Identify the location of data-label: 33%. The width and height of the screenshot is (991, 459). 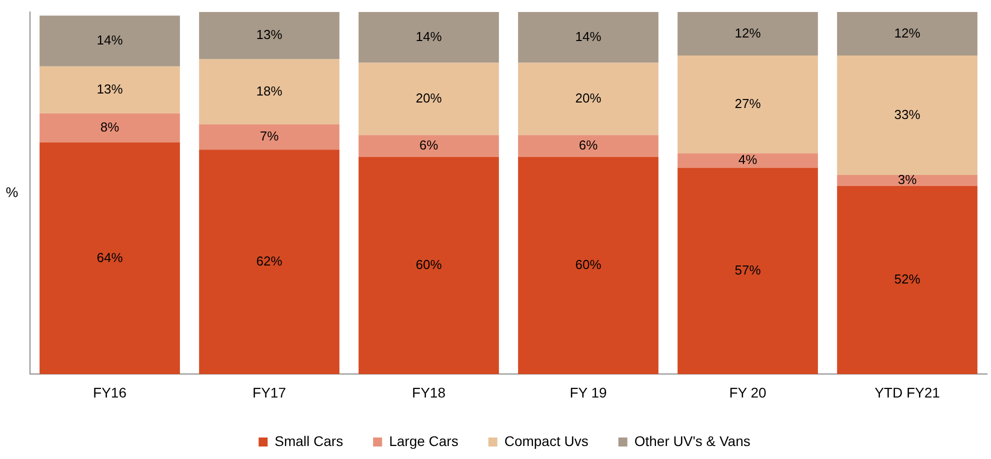
(907, 114).